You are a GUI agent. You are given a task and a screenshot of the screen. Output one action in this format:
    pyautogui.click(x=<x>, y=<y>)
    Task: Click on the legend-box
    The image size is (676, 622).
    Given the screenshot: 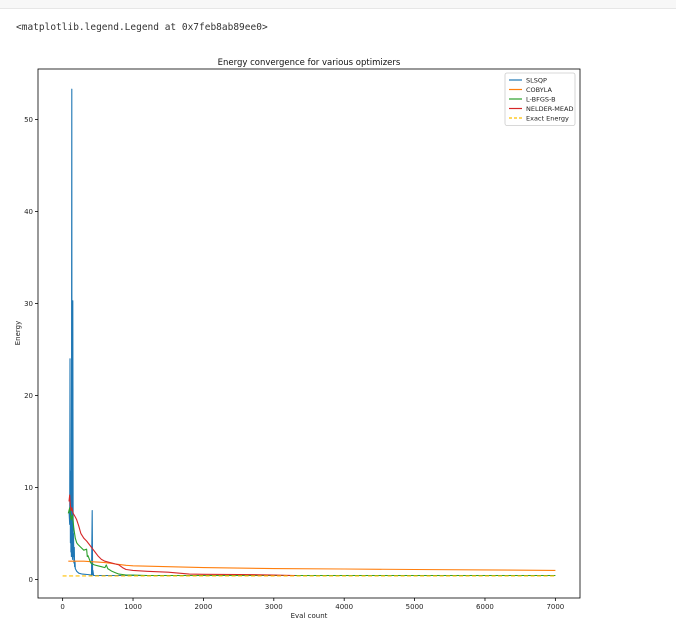 What is the action you would take?
    pyautogui.click(x=540, y=99)
    